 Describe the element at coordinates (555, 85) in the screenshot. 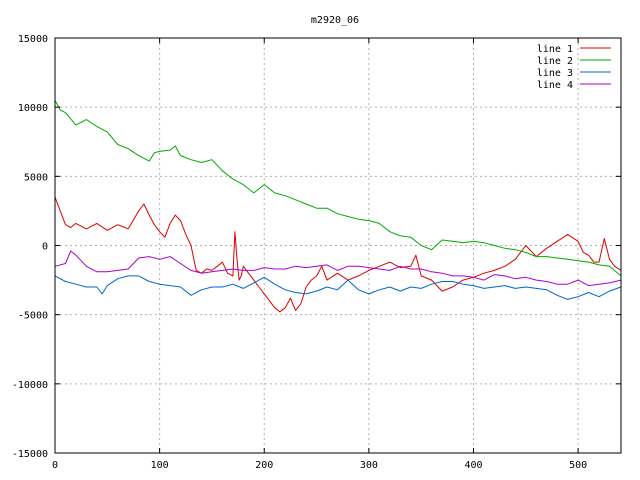

I see `legend-label: line 4` at that location.